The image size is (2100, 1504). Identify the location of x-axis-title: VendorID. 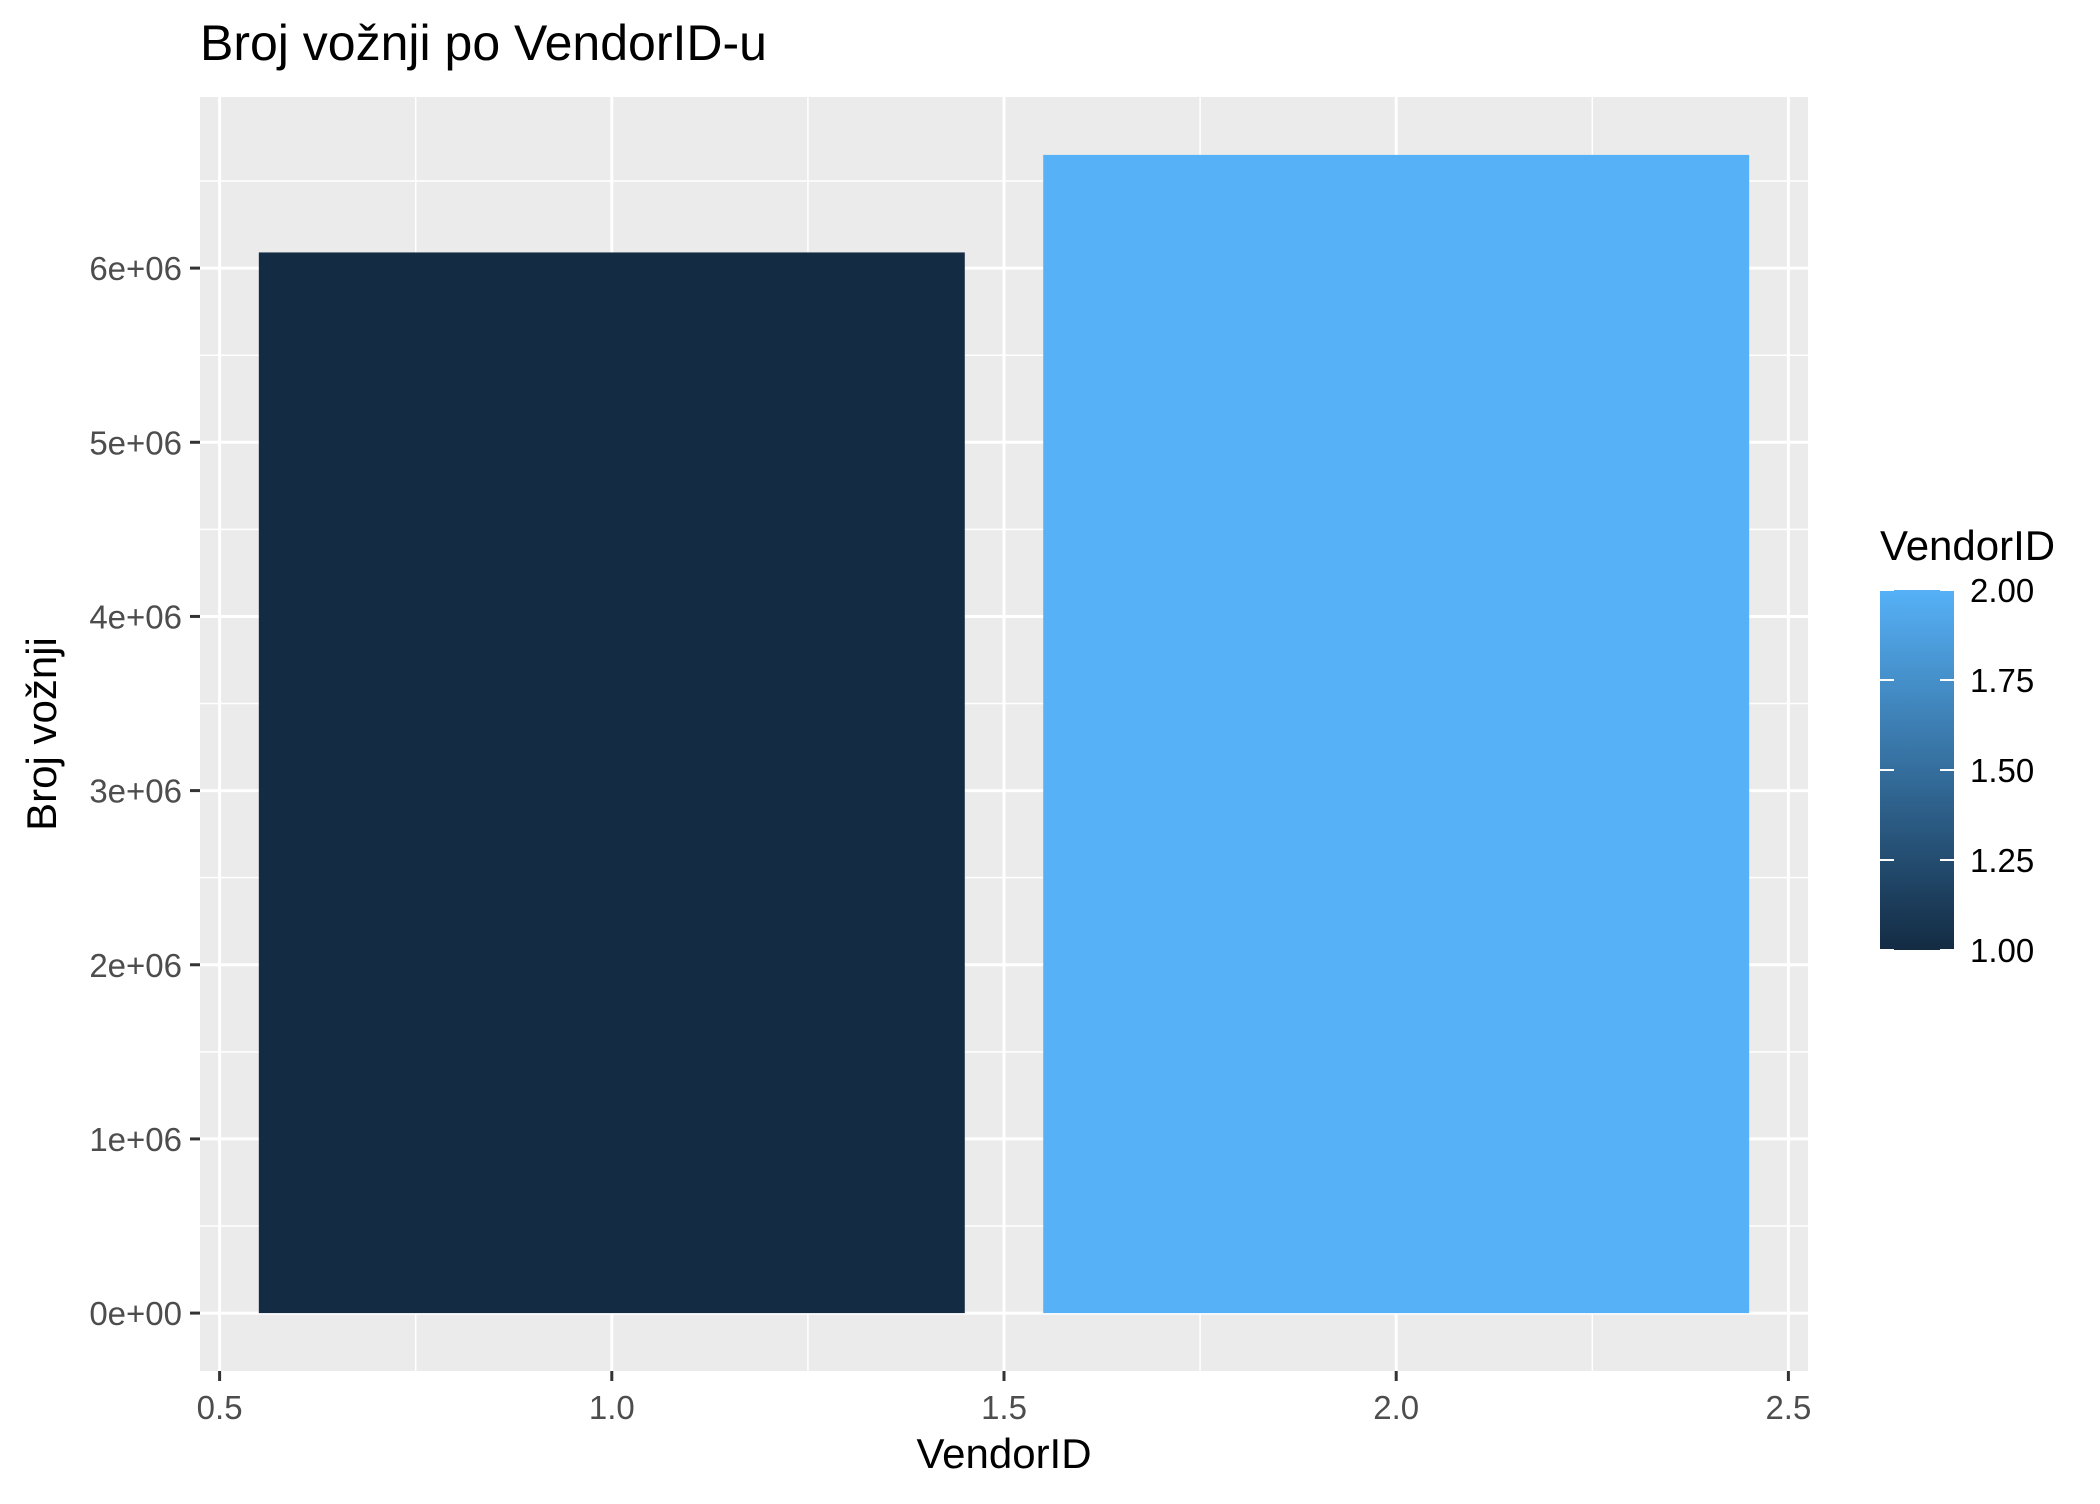
(1003, 1453).